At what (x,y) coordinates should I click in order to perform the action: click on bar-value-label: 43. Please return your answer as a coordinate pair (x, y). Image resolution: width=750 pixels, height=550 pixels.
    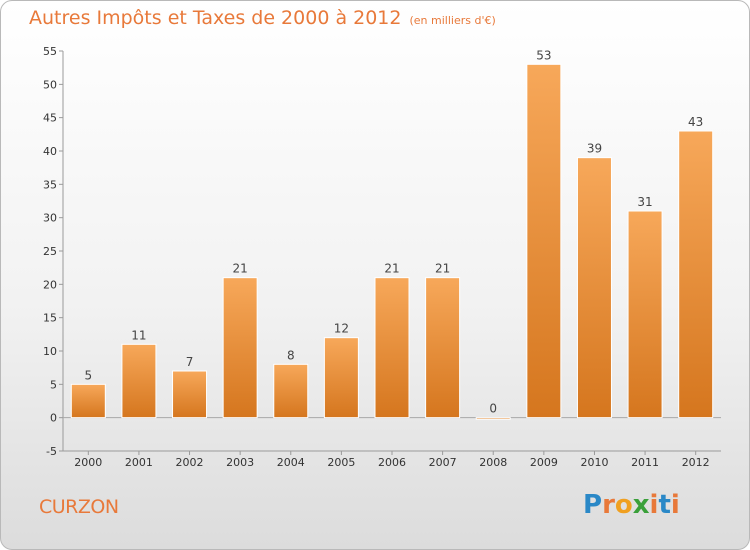
    Looking at the image, I should click on (695, 122).